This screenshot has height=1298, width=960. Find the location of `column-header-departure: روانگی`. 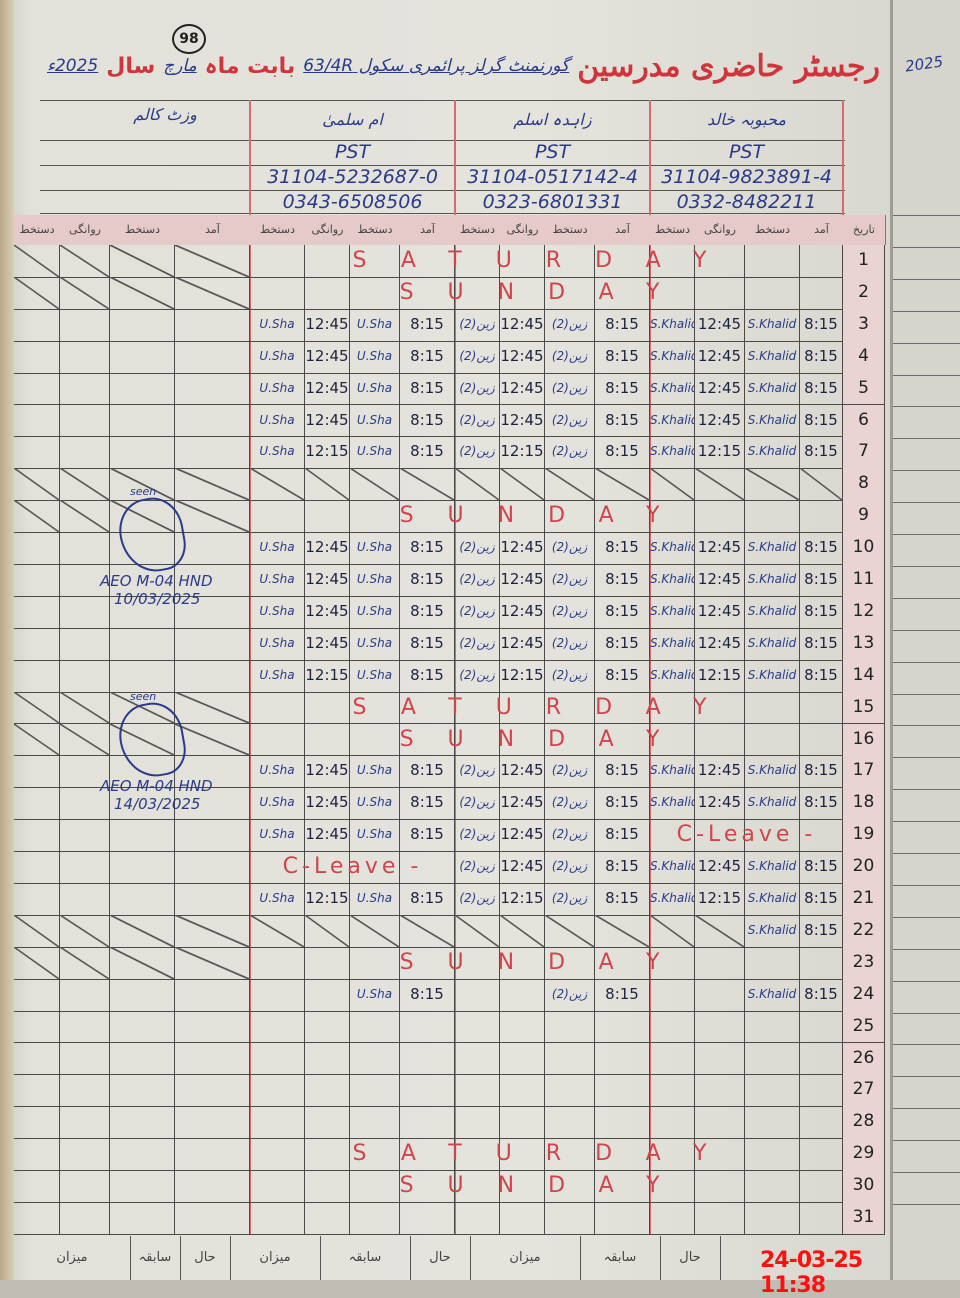

column-header-departure: روانگی is located at coordinates (328, 230).